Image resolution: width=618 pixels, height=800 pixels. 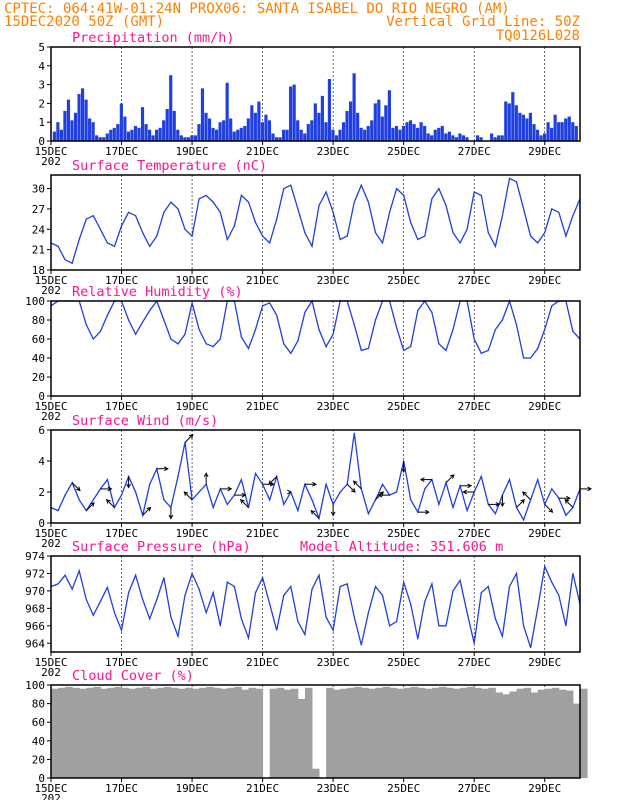 What do you see at coordinates (51, 796) in the screenshot?
I see `x-year-label: 202` at bounding box center [51, 796].